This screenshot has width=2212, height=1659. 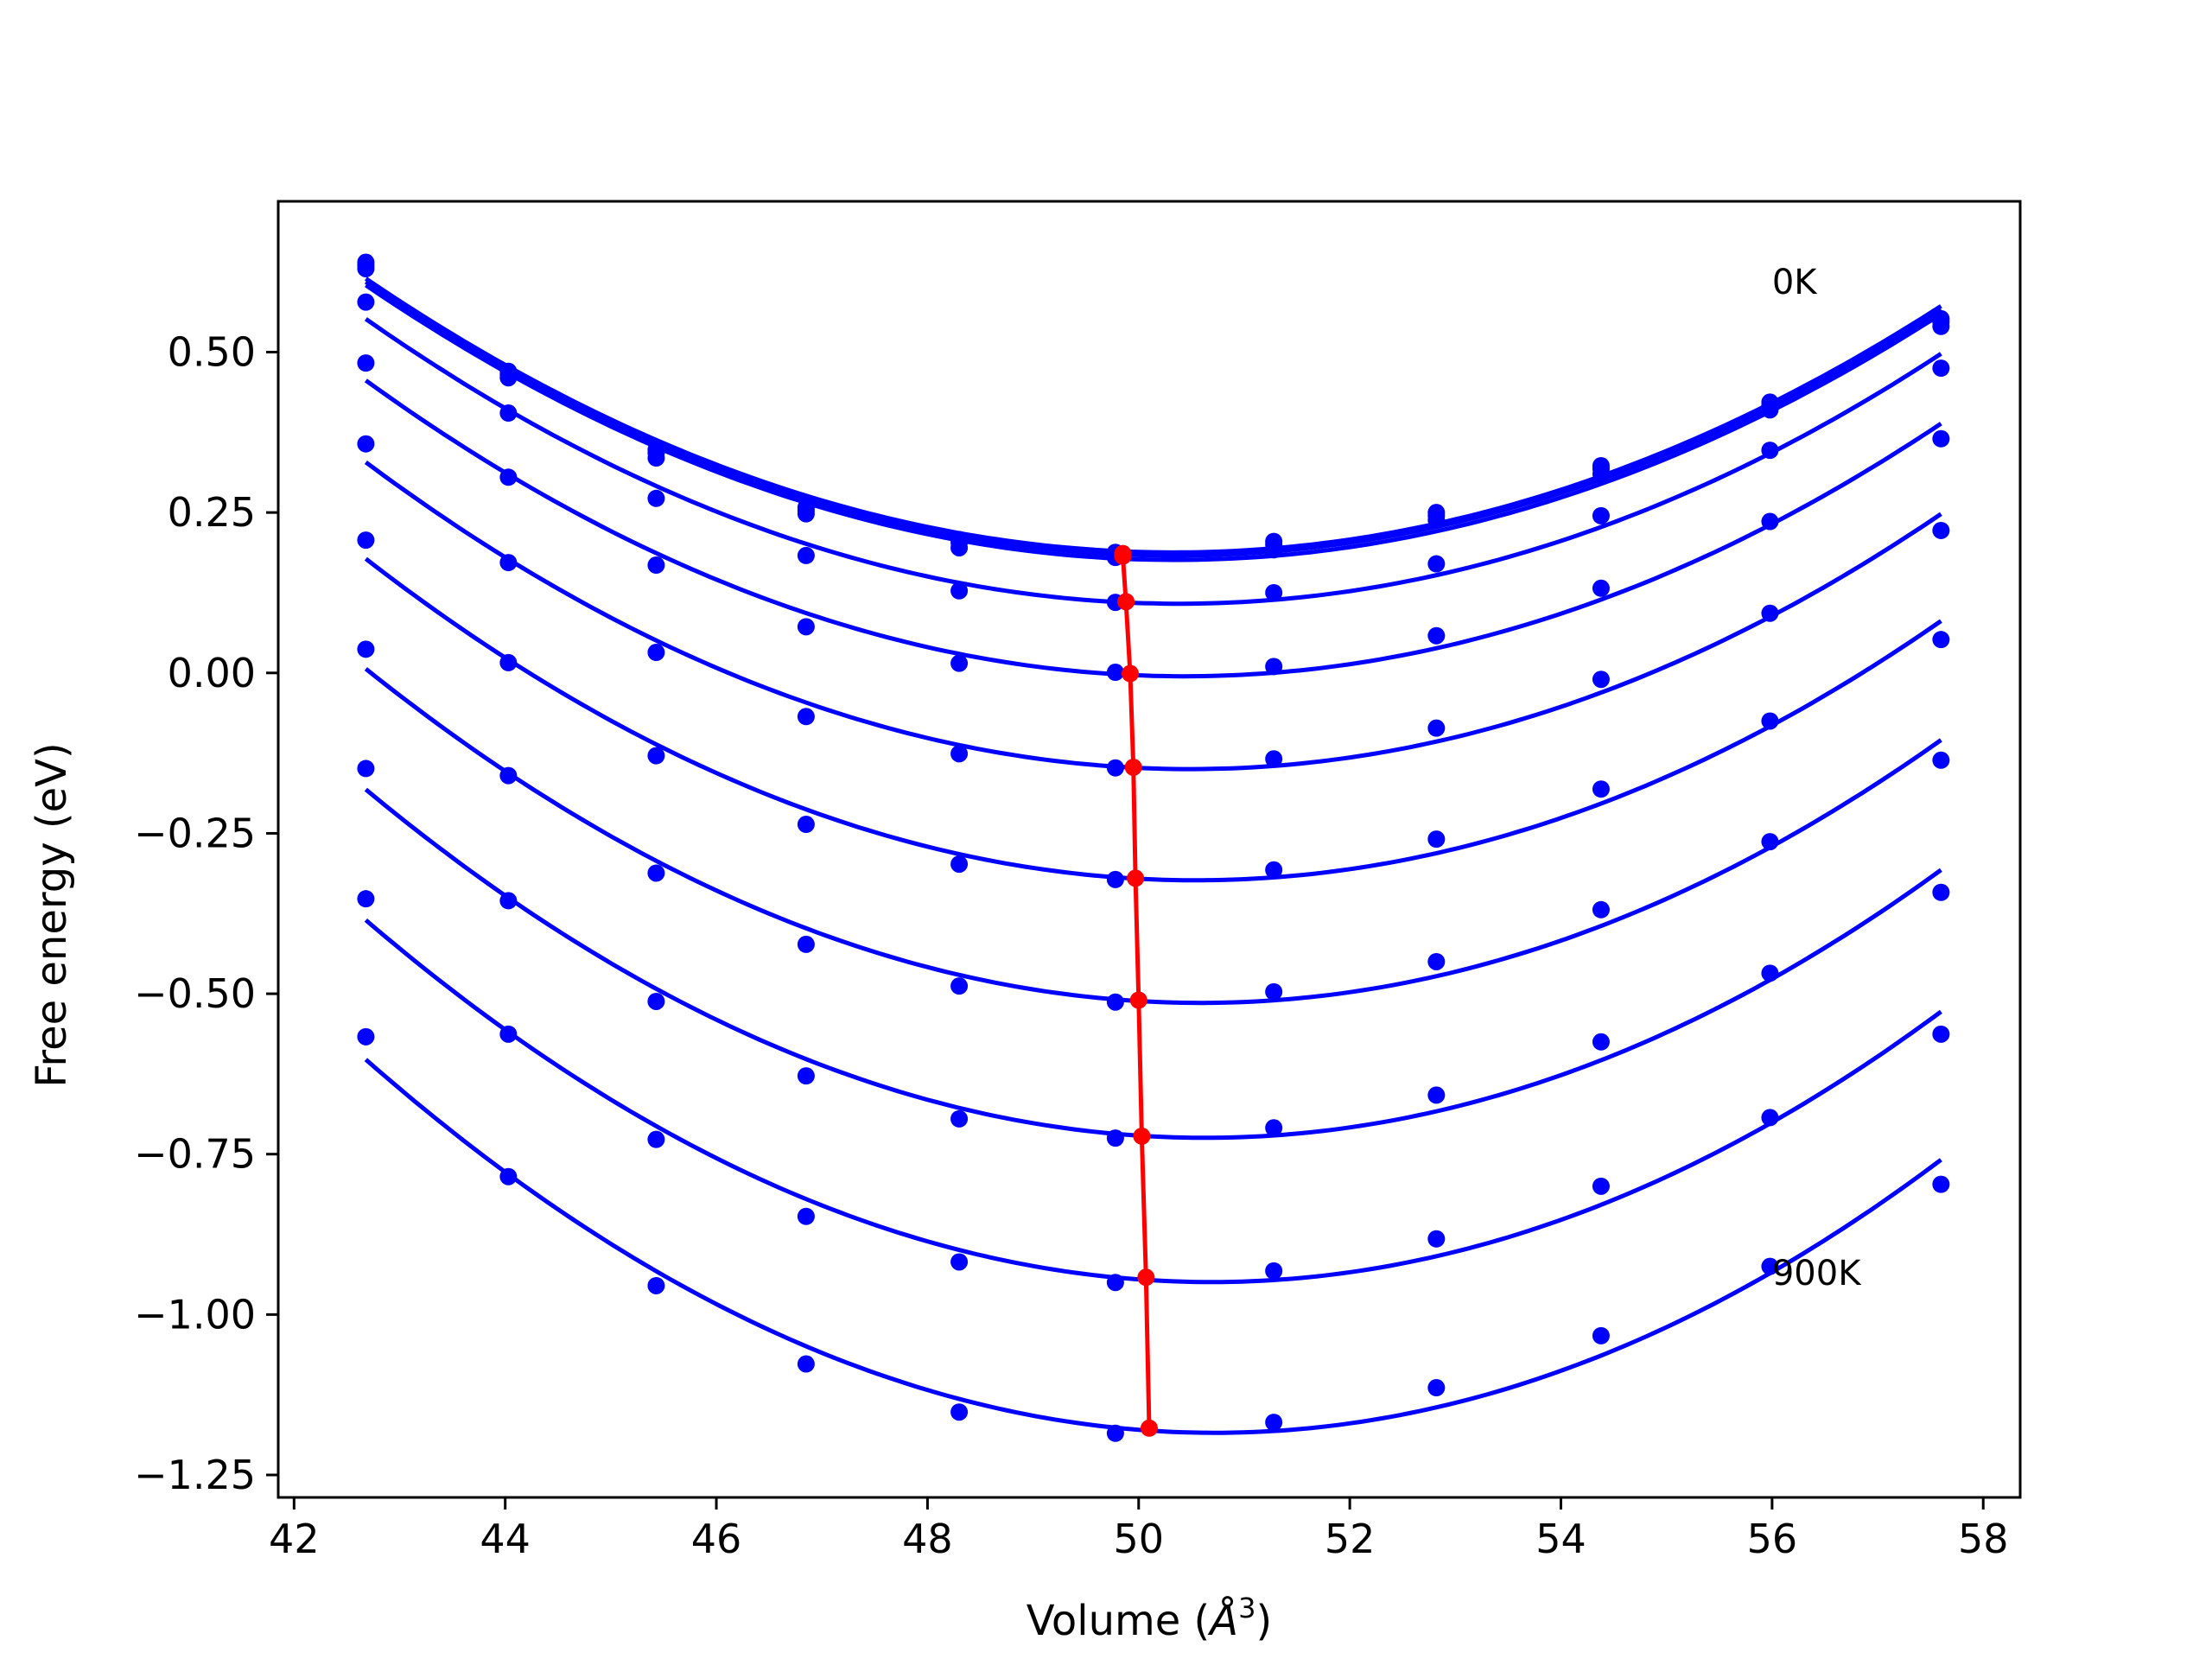 What do you see at coordinates (1139, 1529) in the screenshot?
I see `x-axis-ticks: 42 44 46 48 50 52 54 56 58` at bounding box center [1139, 1529].